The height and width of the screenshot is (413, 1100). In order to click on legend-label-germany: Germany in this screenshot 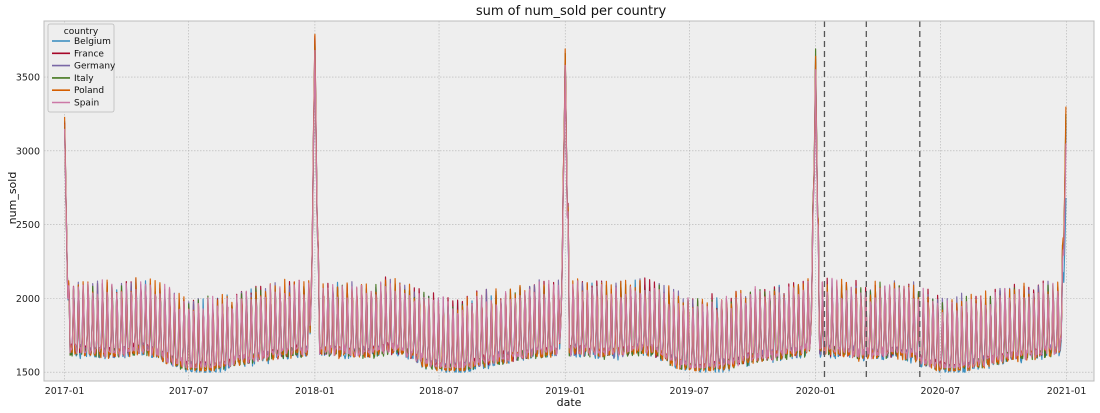, I will do `click(95, 67)`.